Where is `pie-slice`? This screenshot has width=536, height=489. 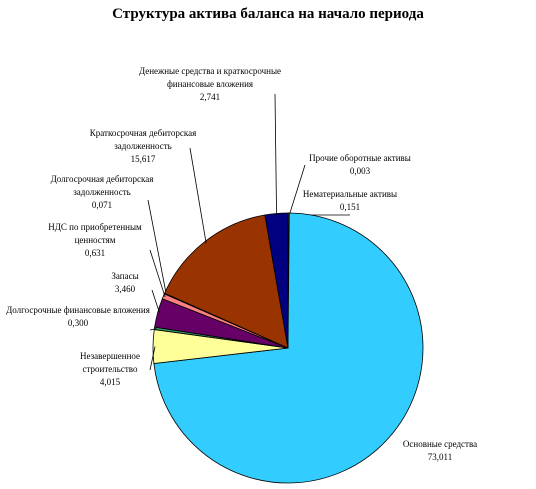
pie-slice is located at coordinates (226, 281).